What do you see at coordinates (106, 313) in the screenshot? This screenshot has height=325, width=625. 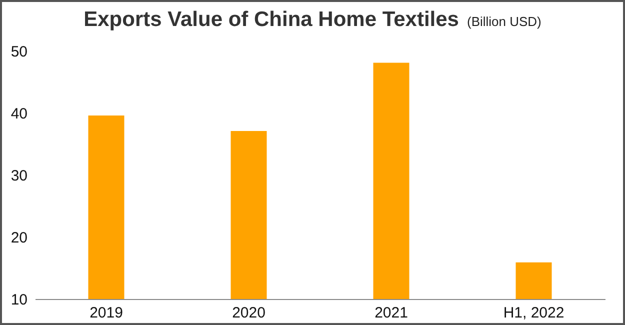 I see `x-tick-label: 2019` at bounding box center [106, 313].